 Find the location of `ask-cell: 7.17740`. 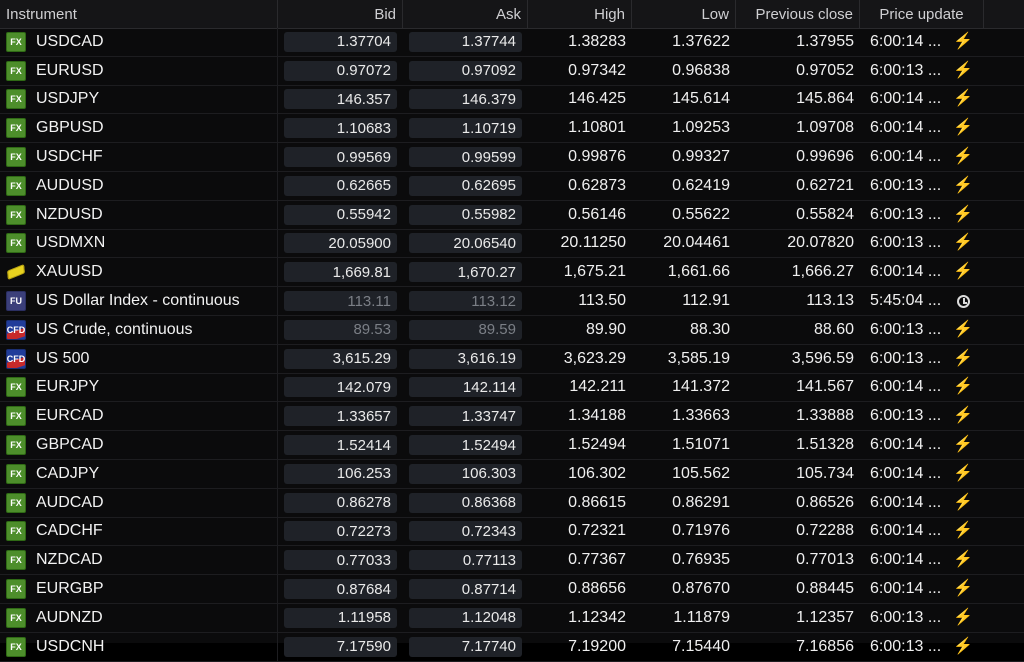

ask-cell: 7.17740 is located at coordinates (465, 647).